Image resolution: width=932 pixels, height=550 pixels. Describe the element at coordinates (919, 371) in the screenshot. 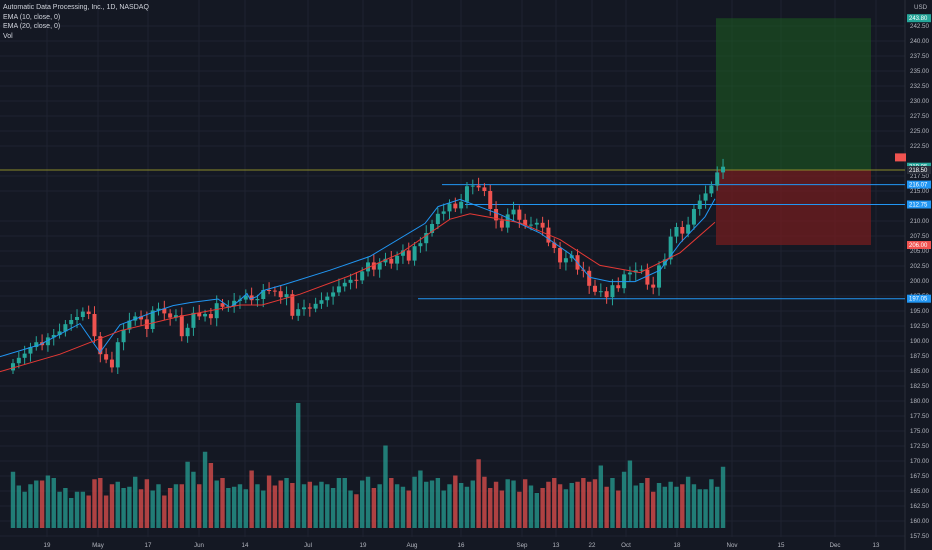

I see `y-tick-label: 185.00` at that location.